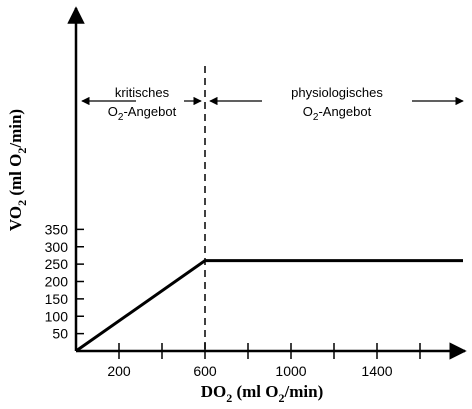 This screenshot has width=472, height=409. I want to click on x-tick-label: 600, so click(205, 371).